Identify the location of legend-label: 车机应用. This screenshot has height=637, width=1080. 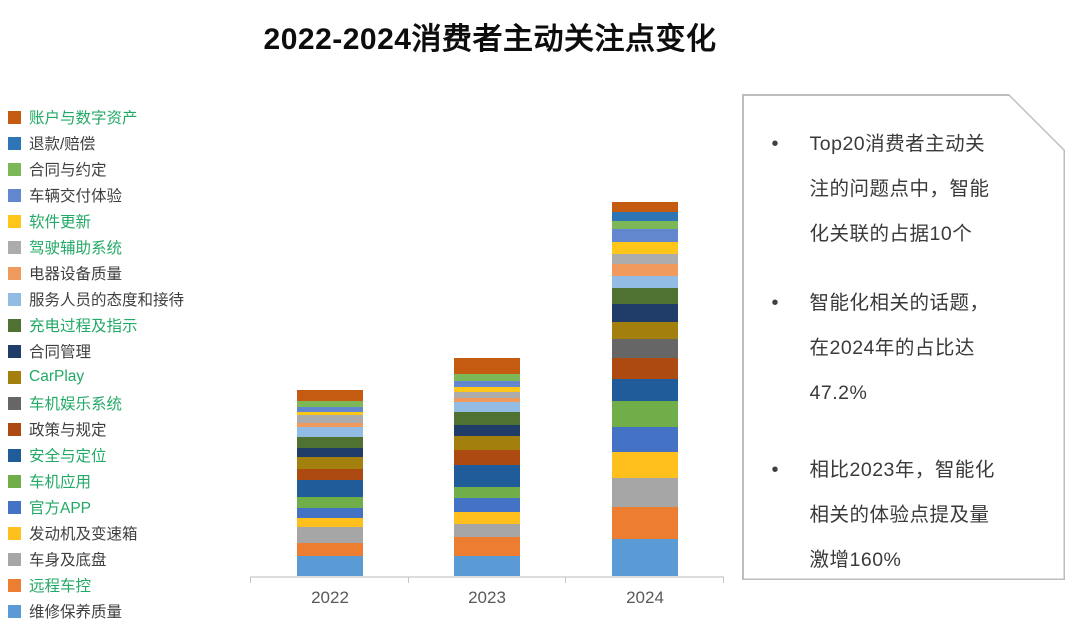
(60, 482).